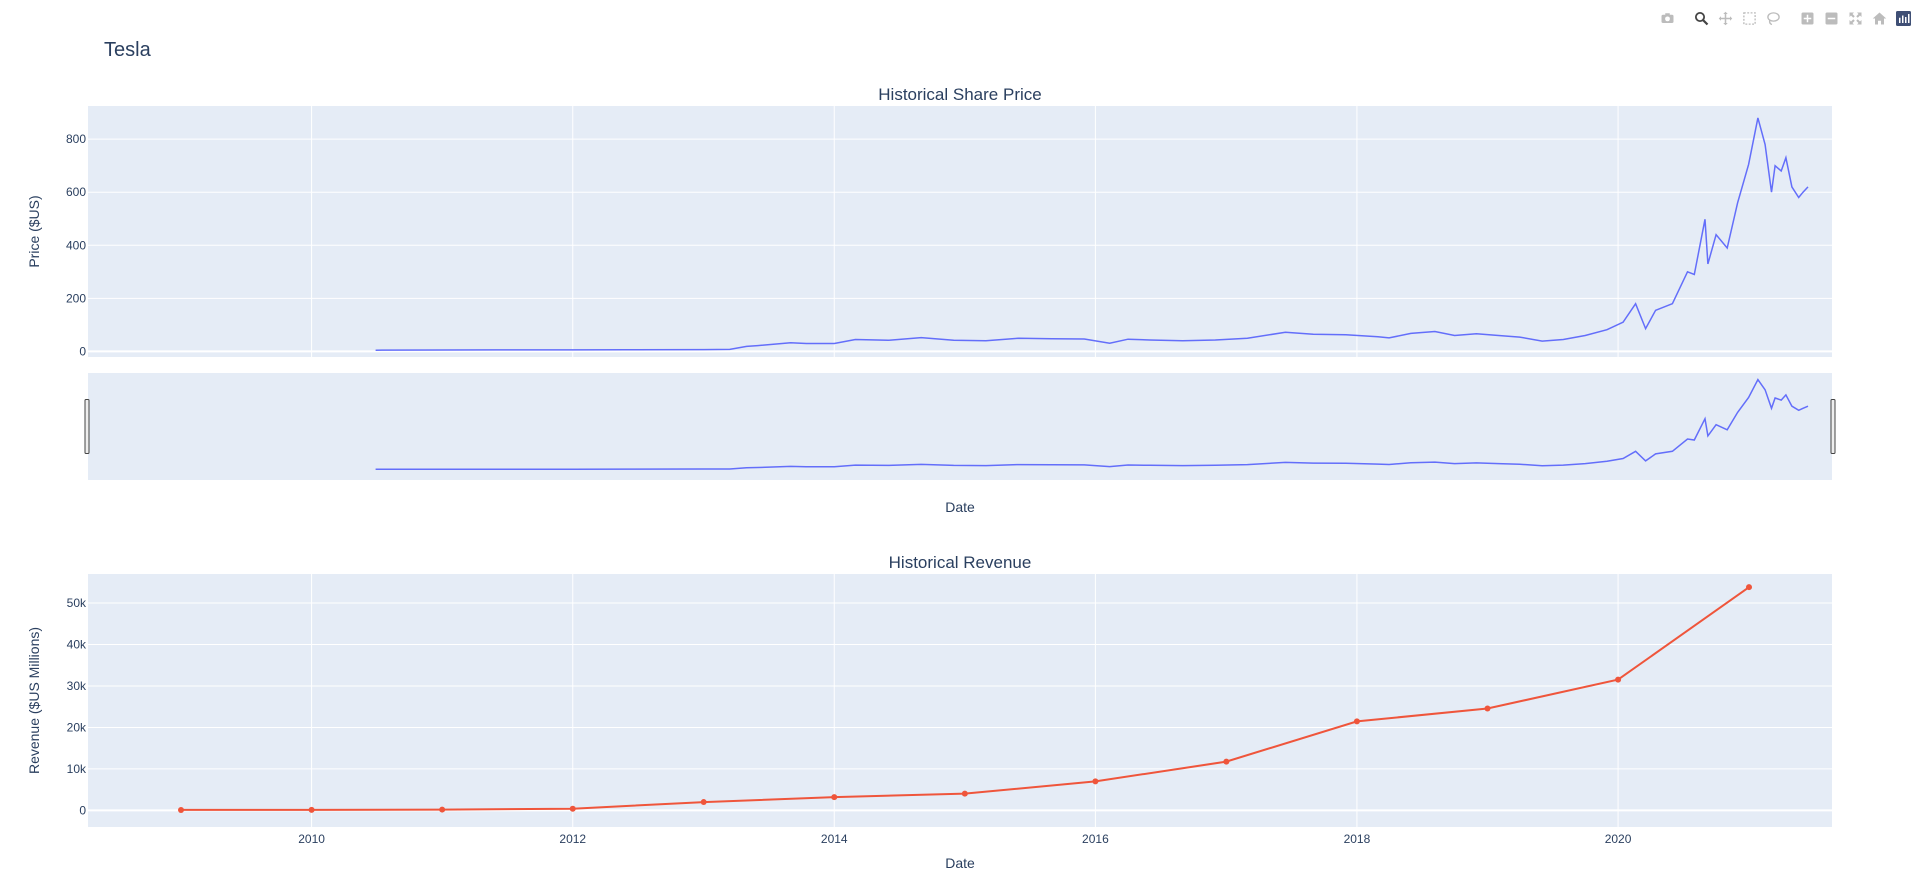 The image size is (1915, 890). Describe the element at coordinates (76, 139) in the screenshot. I see `y-tick-label: 800` at that location.